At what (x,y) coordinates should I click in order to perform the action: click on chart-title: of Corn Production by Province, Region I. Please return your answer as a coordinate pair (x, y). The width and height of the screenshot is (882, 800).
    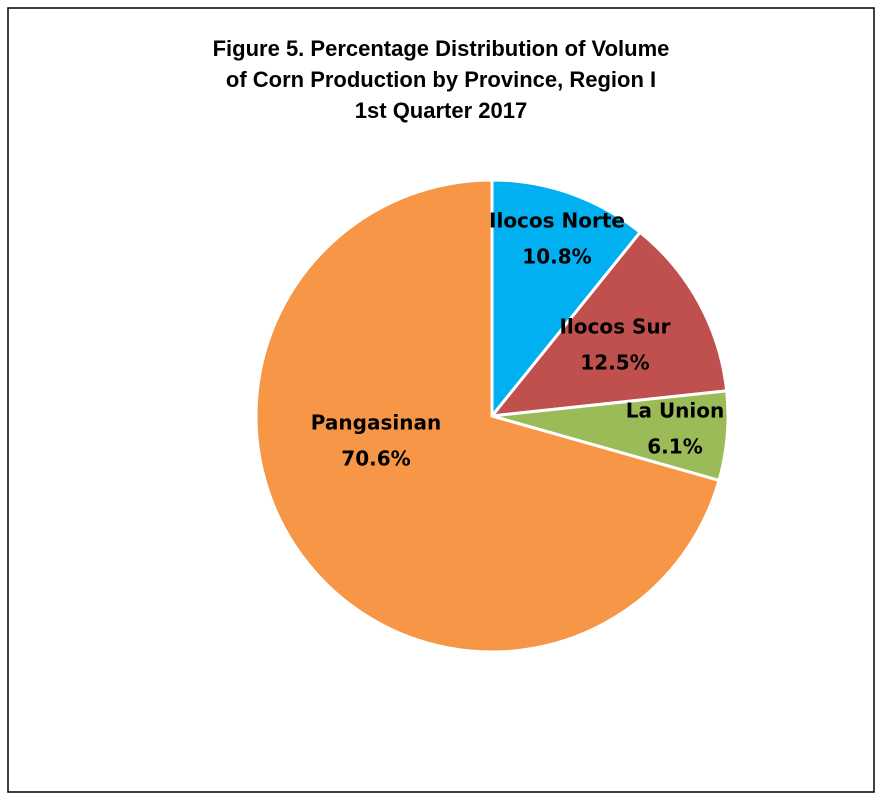
    Looking at the image, I should click on (441, 79).